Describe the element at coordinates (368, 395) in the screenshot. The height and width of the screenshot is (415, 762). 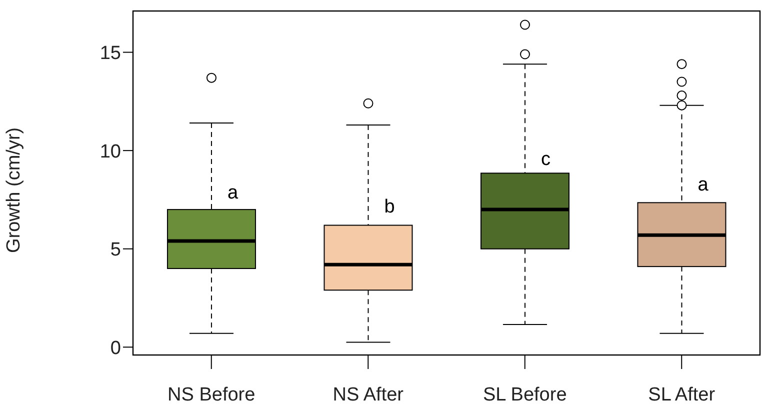
I see `x-tick-label: NS After` at that location.